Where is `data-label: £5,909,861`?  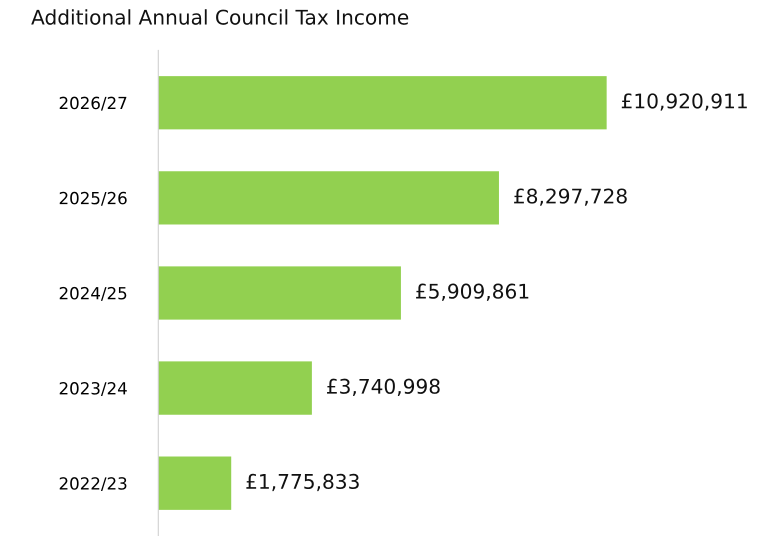
data-label: £5,909,861 is located at coordinates (472, 292).